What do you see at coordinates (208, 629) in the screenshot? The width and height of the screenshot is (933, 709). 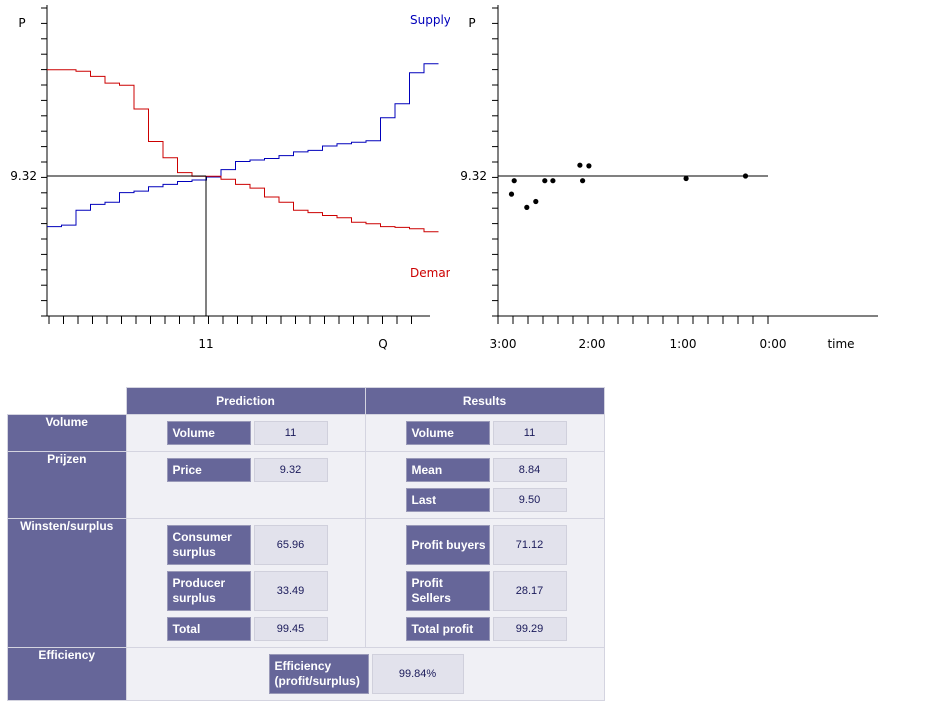 I see `field-label: Total` at bounding box center [208, 629].